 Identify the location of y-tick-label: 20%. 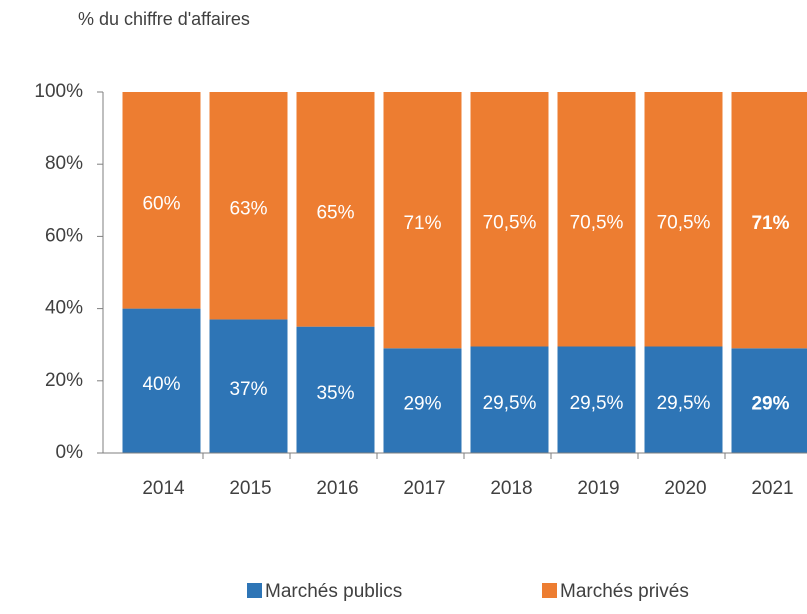
(64, 380).